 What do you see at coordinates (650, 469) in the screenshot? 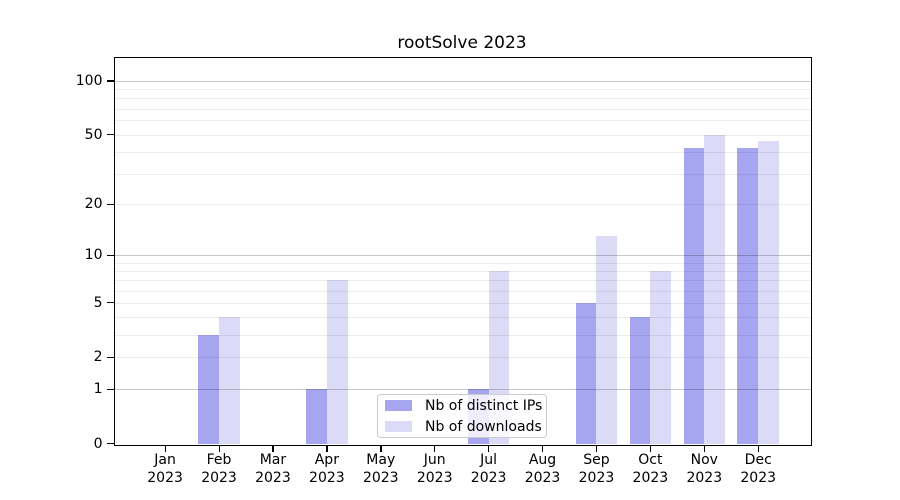
I see `x-tick-label-oct: Oct 2023` at bounding box center [650, 469].